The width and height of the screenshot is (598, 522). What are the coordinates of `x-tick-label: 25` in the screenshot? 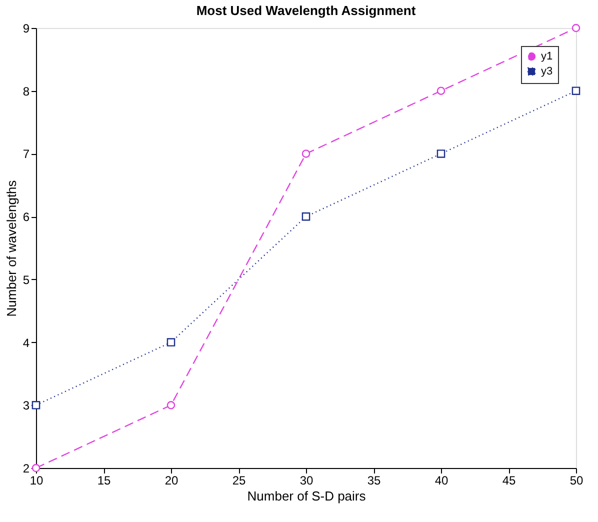 It's located at (239, 481).